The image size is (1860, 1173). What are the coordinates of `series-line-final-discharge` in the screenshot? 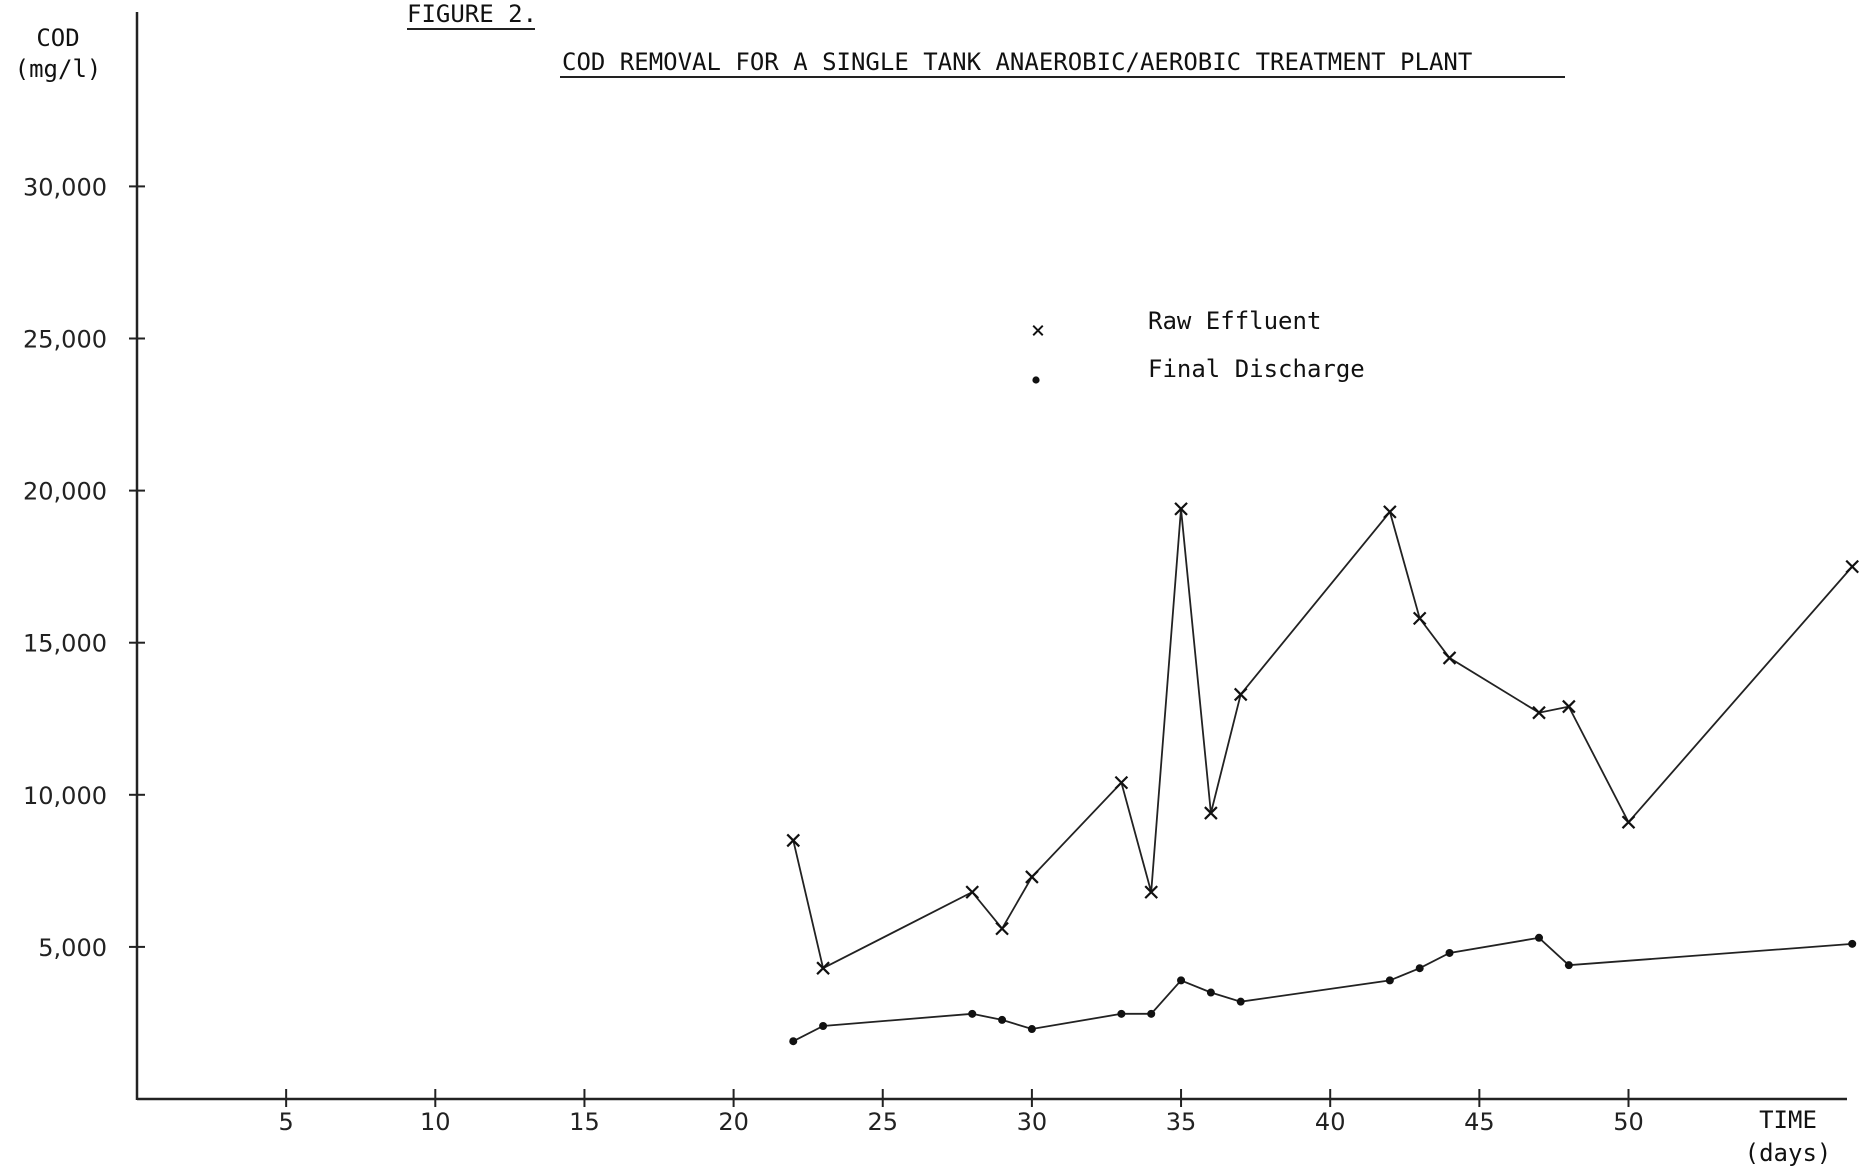 It's located at (1322, 989).